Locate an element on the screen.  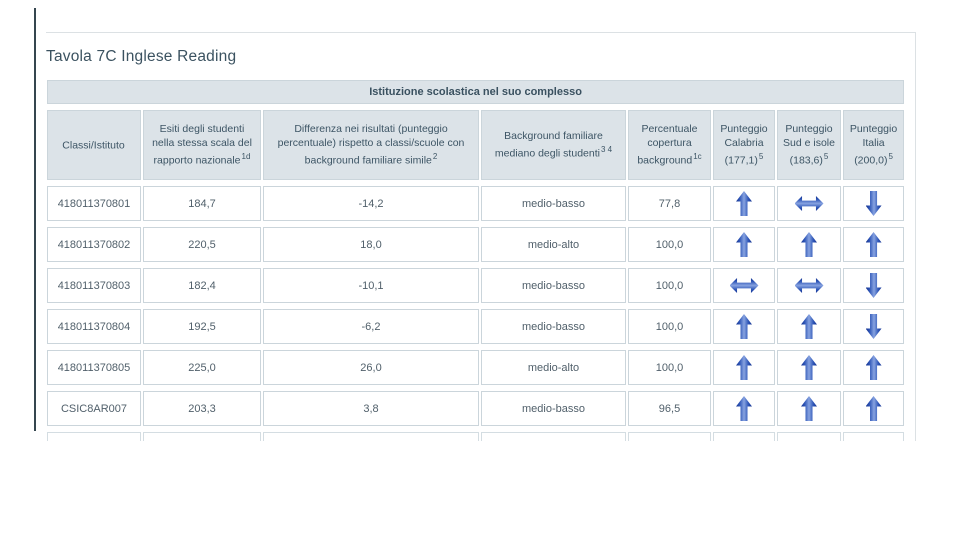
cell-classe: 418011370802 is located at coordinates (94, 244).